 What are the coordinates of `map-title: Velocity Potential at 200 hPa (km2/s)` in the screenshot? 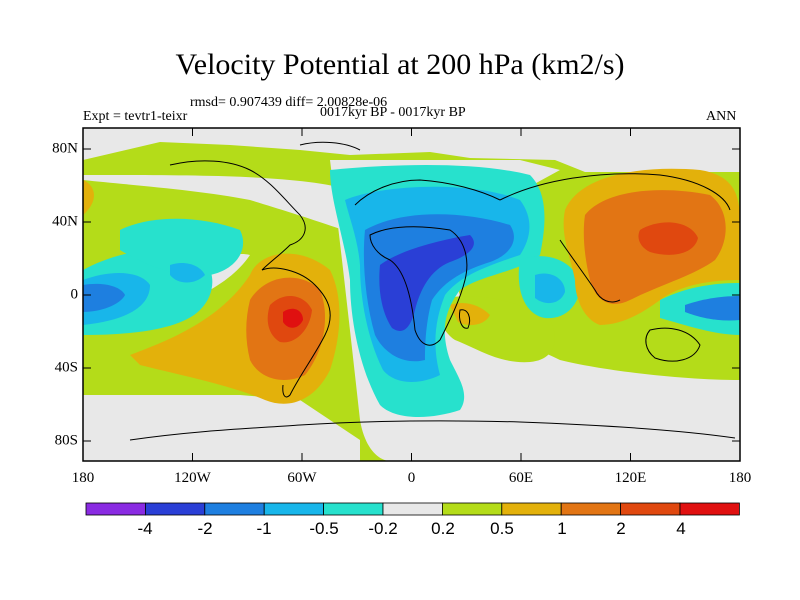 It's located at (400, 64).